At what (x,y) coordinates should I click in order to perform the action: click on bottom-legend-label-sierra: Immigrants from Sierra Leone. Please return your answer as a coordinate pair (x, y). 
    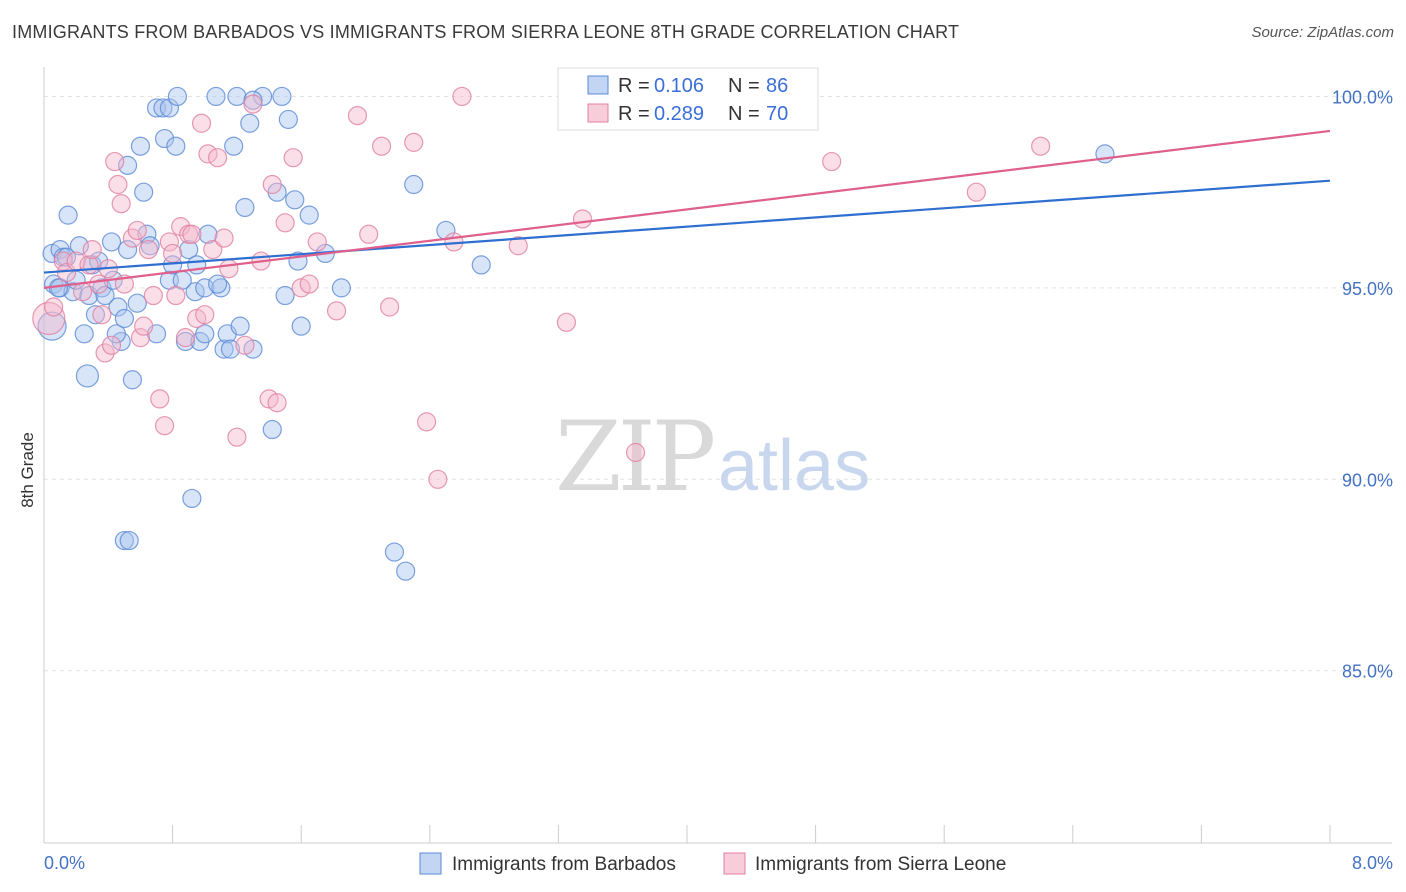
    Looking at the image, I should click on (880, 864).